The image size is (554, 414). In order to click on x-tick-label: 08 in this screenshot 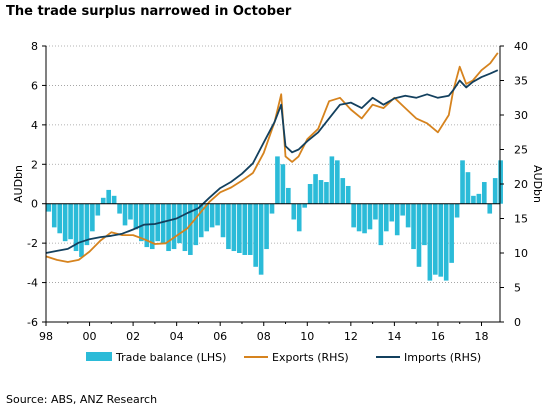, I will do `click(264, 336)`.